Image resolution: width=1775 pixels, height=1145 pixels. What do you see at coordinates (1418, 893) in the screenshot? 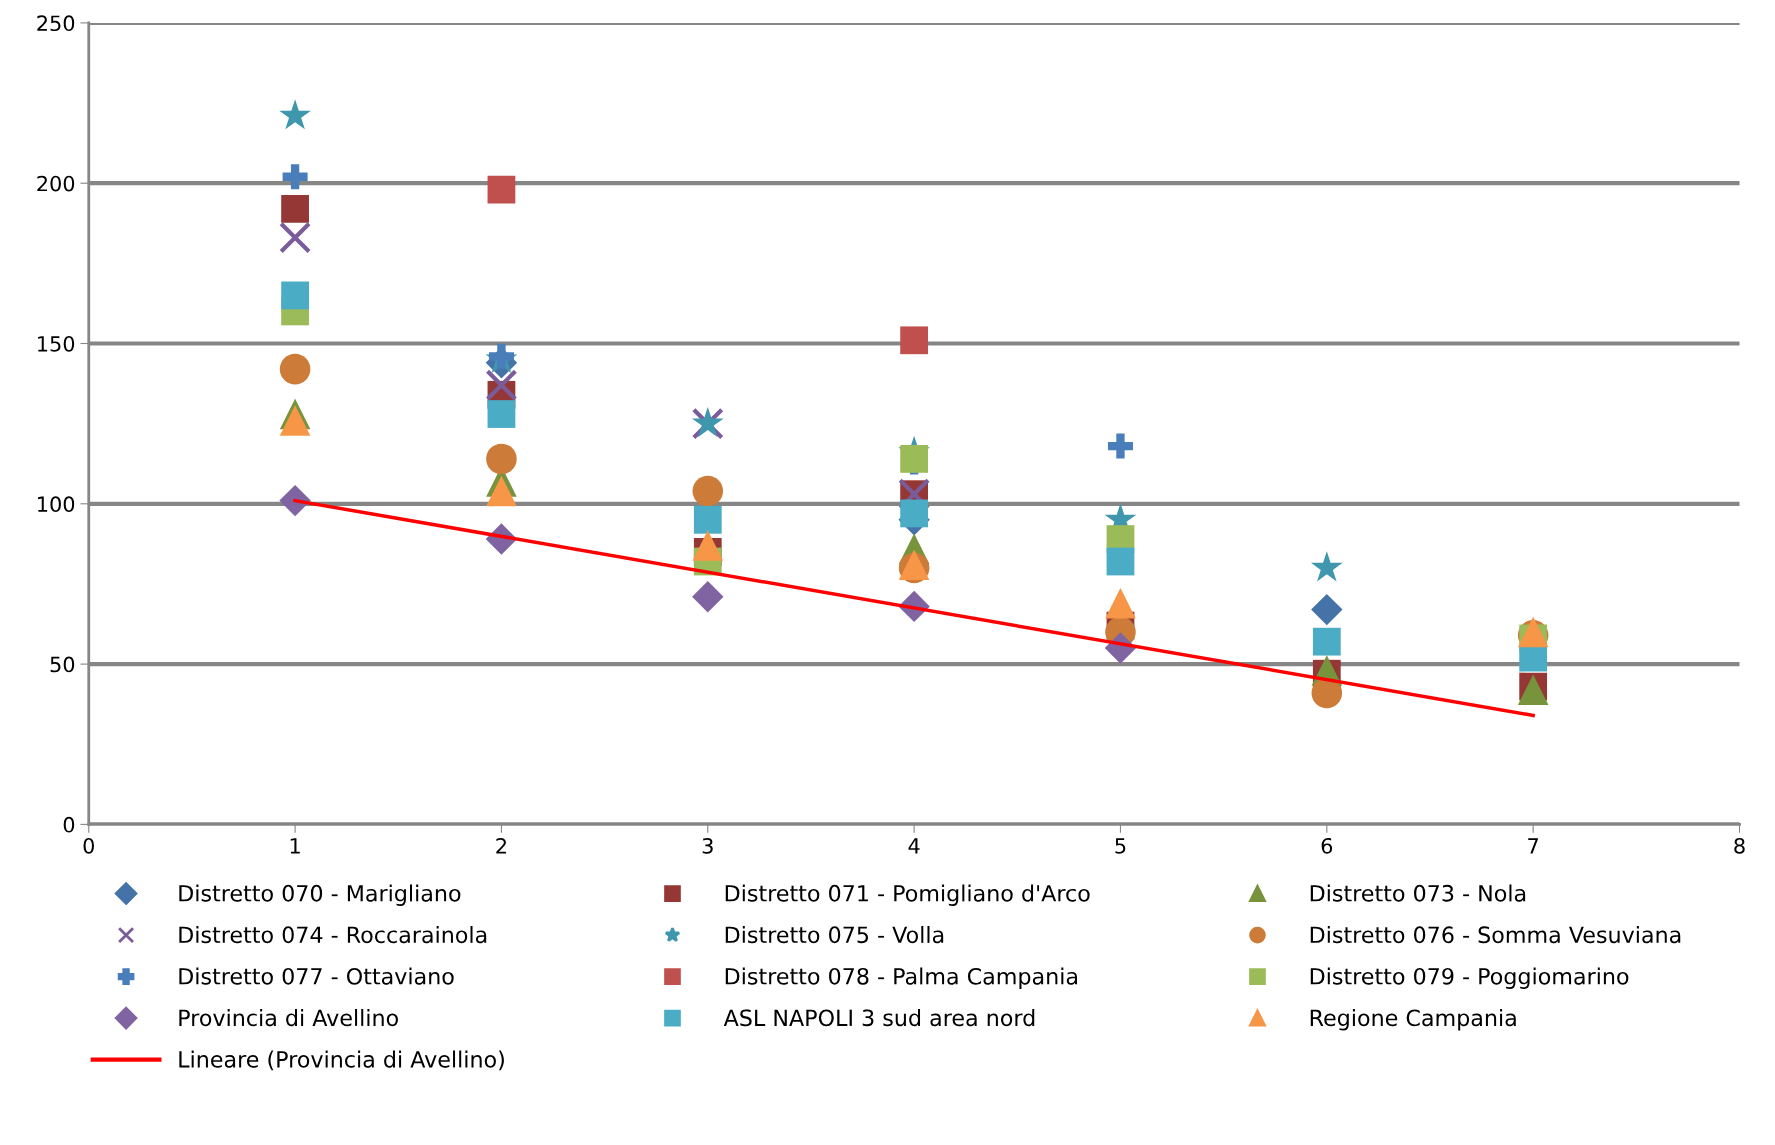
I see `legend-label: Distretto 073 - Nola` at bounding box center [1418, 893].